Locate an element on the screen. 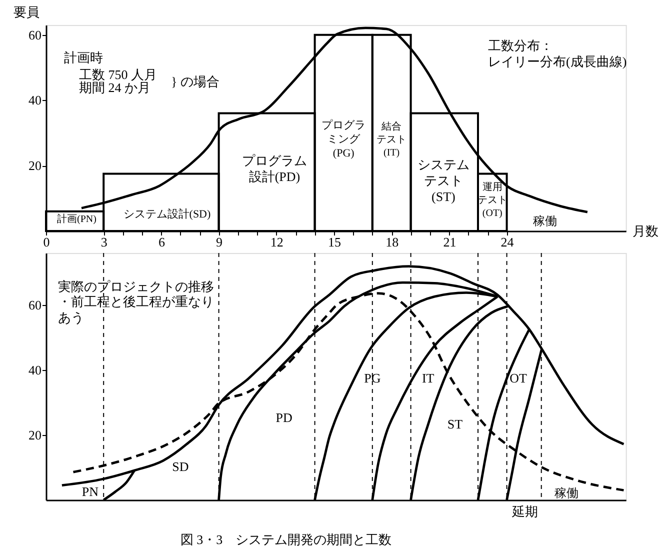  x-tick-label: 15 is located at coordinates (334, 242).